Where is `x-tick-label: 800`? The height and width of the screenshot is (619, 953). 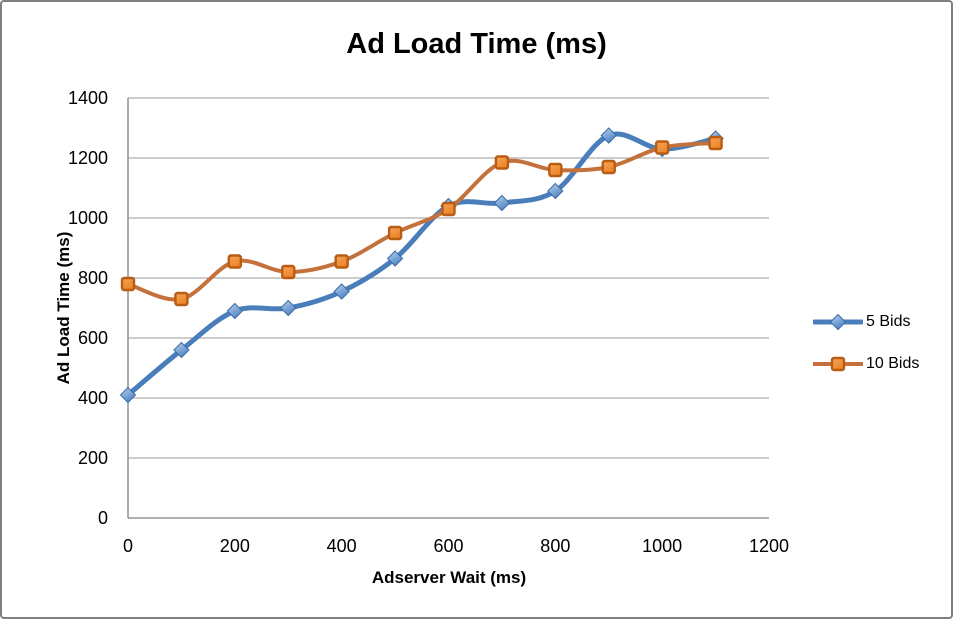 x-tick-label: 800 is located at coordinates (555, 546).